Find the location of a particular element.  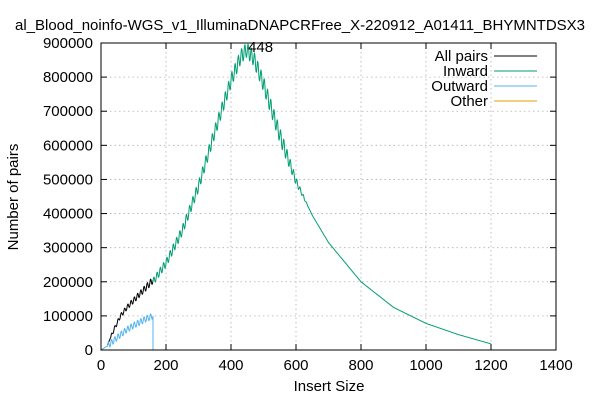

y-tick-label: 400000 is located at coordinates (68, 214).